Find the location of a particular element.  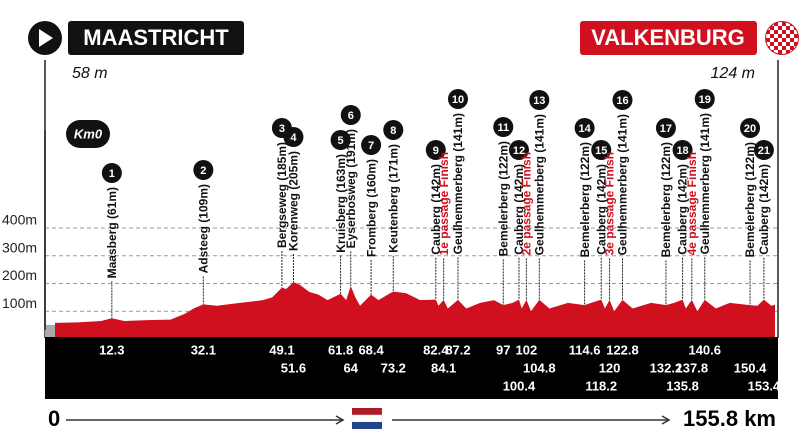

km-label: 61.8 is located at coordinates (340, 349).